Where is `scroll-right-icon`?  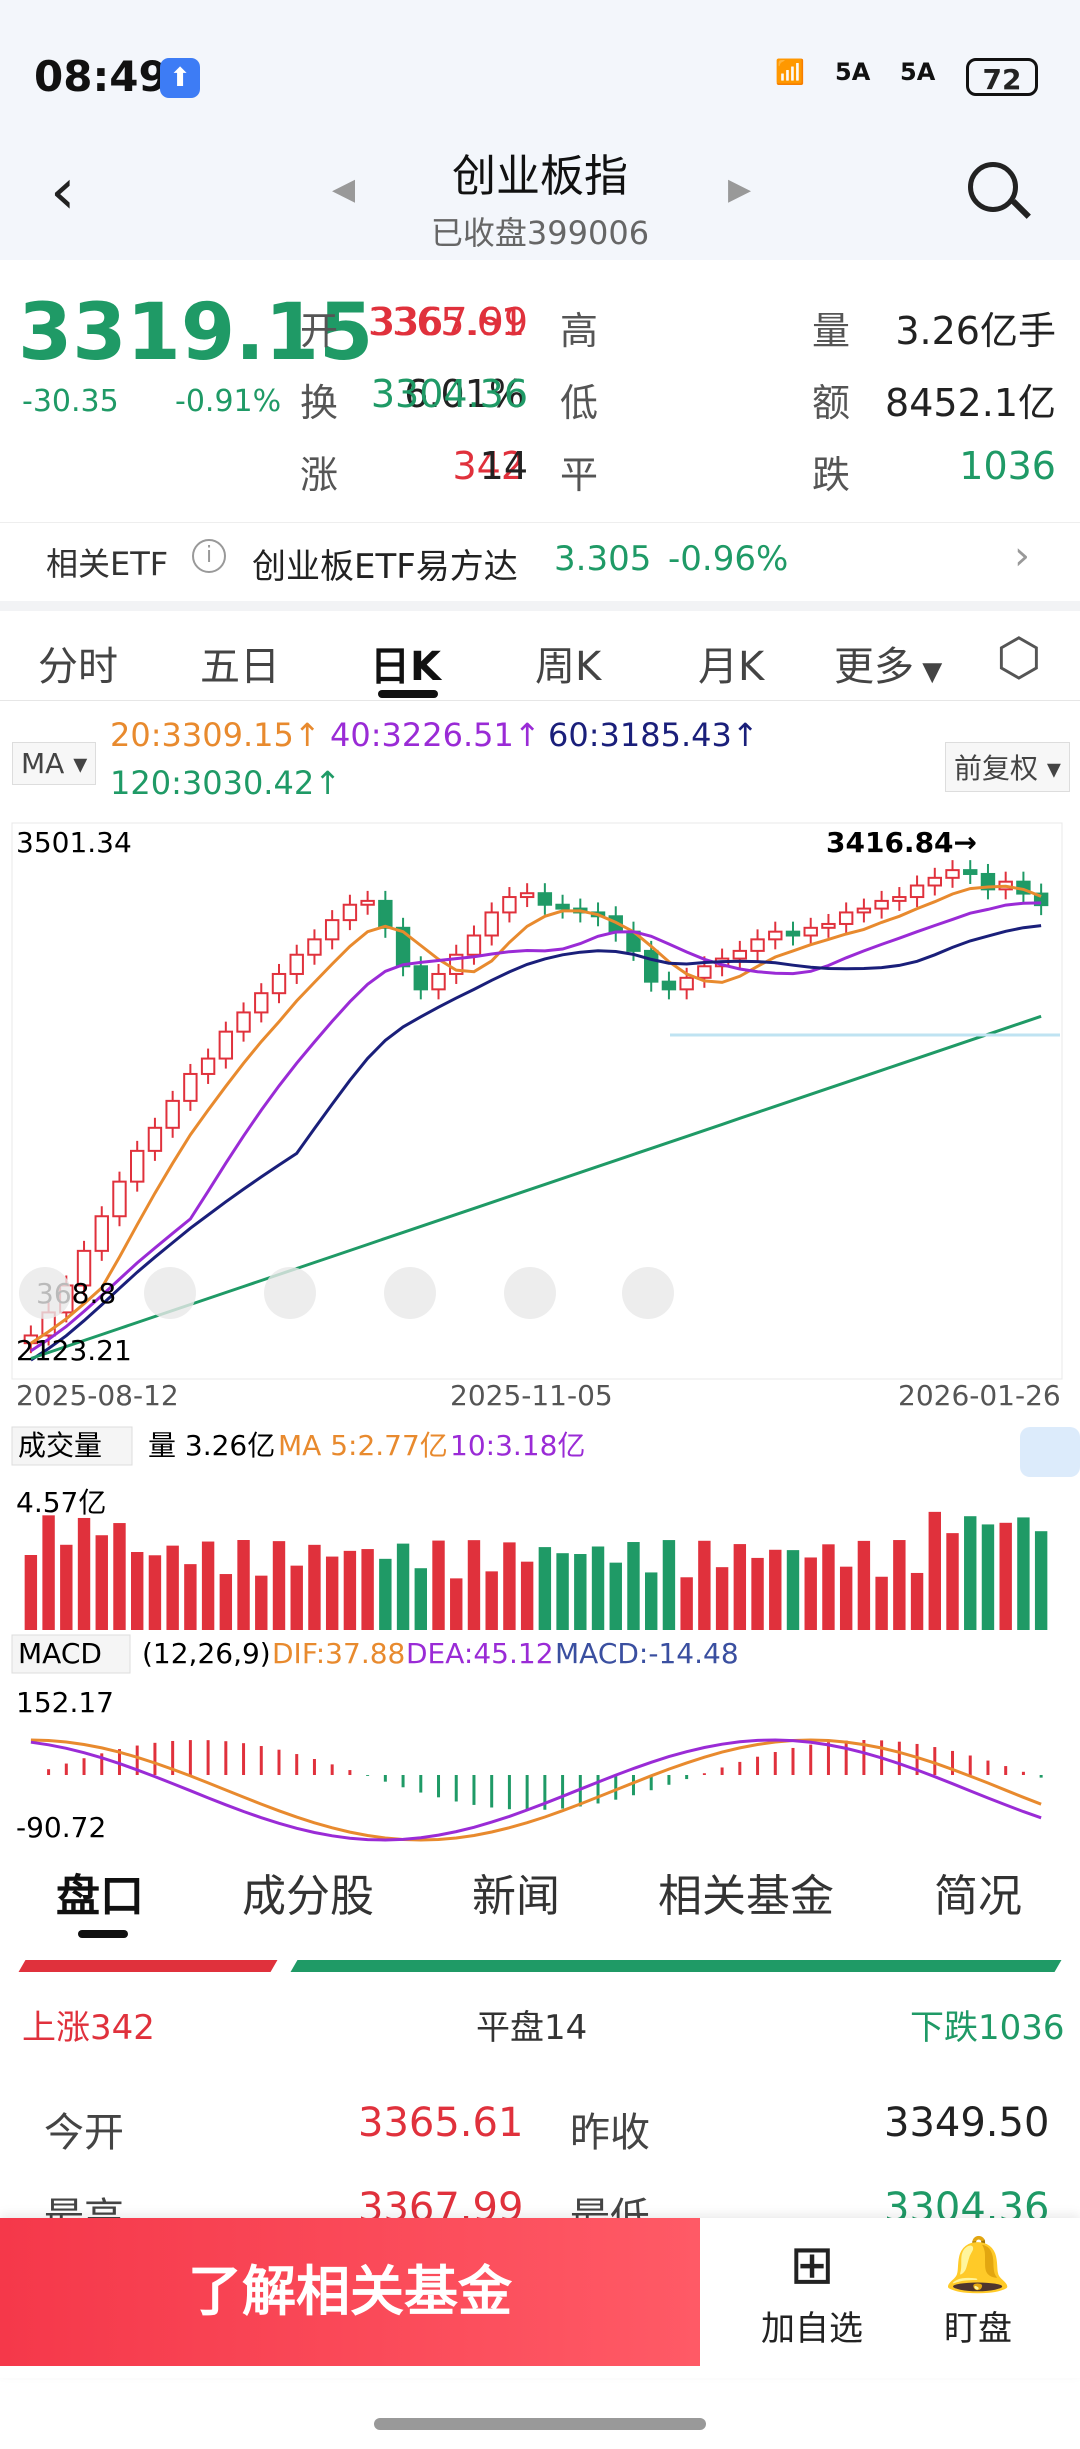
scroll-right-icon is located at coordinates (530, 1293).